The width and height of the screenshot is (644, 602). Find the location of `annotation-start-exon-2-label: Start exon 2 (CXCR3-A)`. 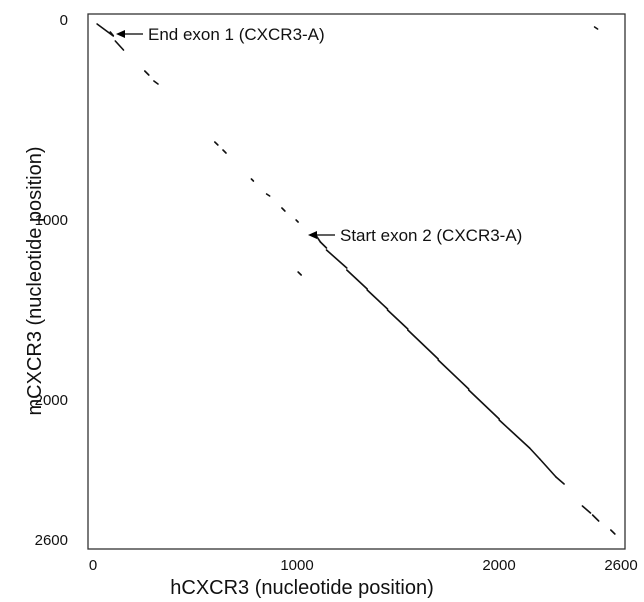

annotation-start-exon-2-label: Start exon 2 (CXCR3-A) is located at coordinates (431, 235).